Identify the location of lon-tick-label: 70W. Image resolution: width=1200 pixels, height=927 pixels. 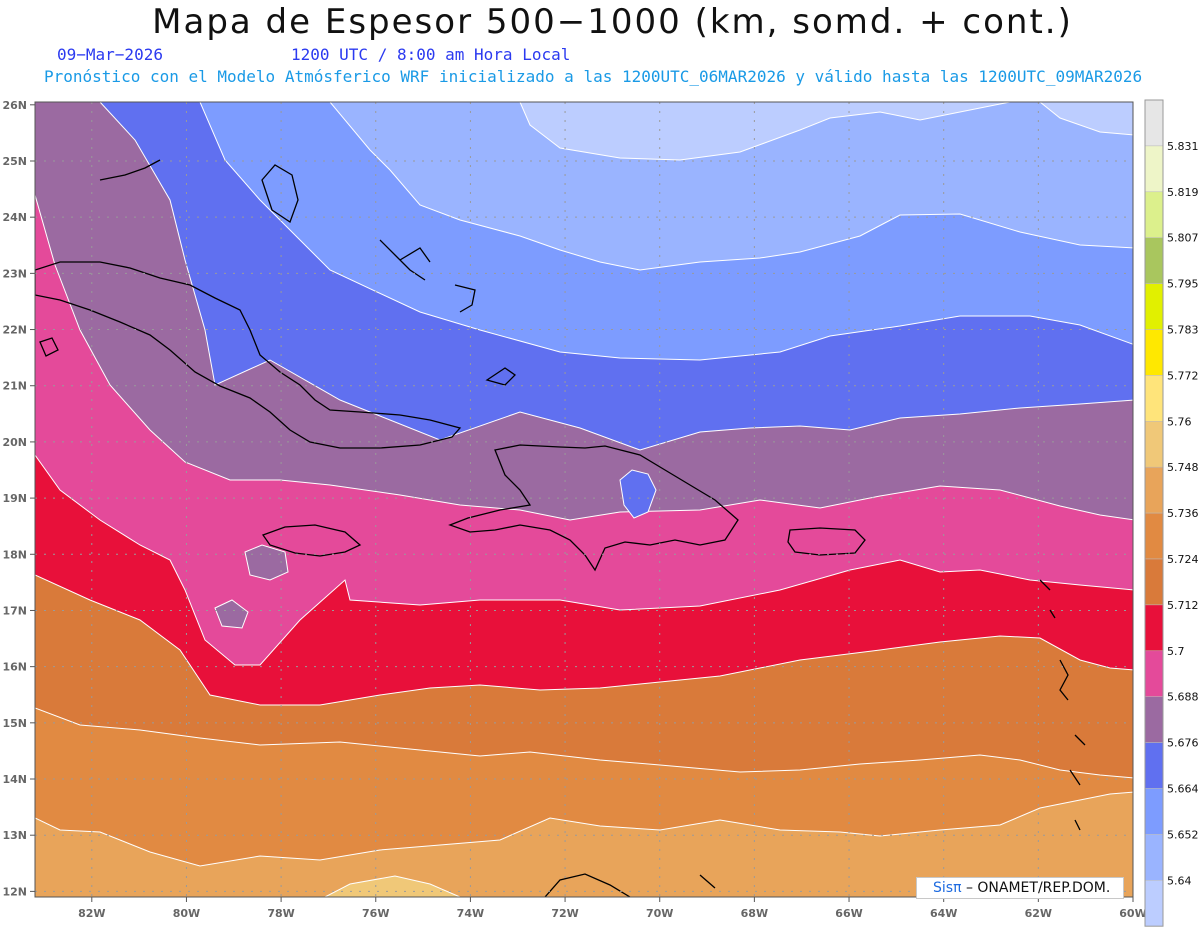
(659, 913).